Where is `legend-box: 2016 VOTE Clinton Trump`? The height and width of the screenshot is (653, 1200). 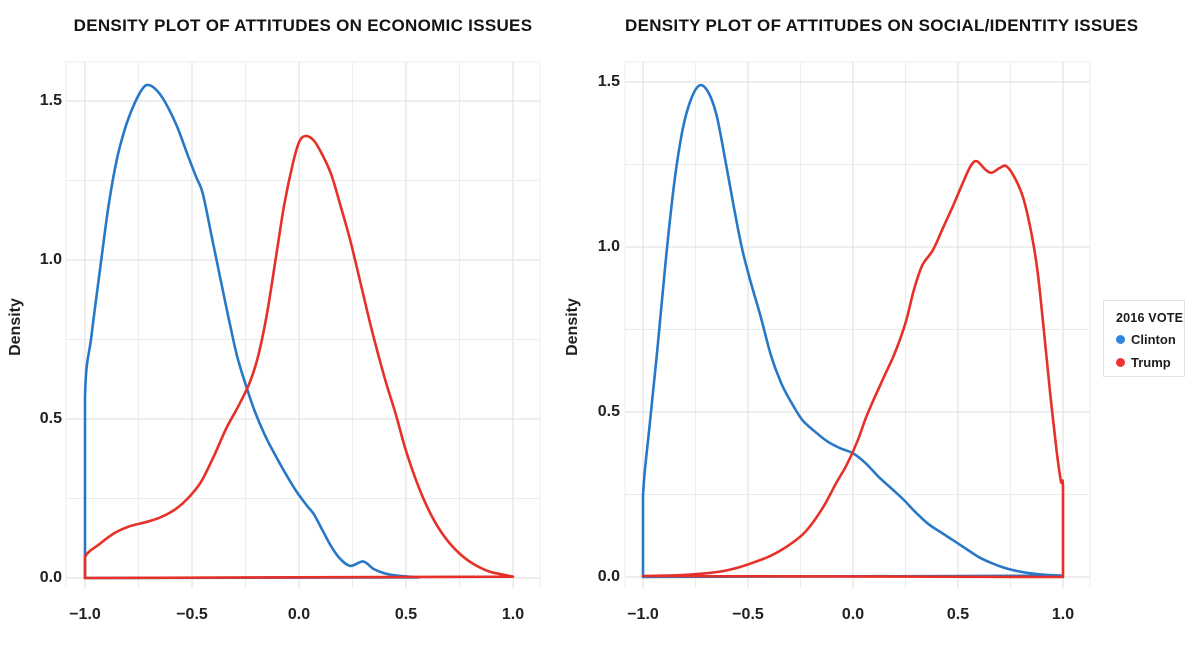
legend-box: 2016 VOTE Clinton Trump is located at coordinates (1144, 338).